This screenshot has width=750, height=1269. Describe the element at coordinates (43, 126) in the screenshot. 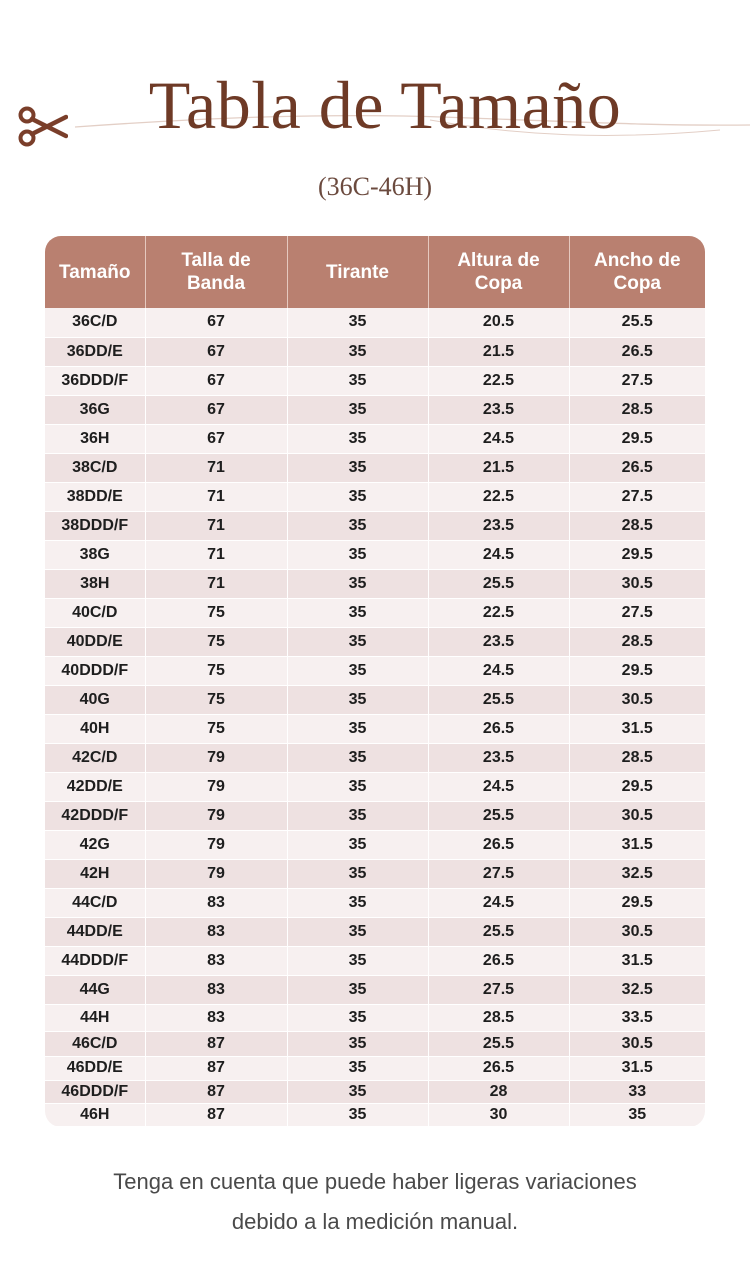

I see `scissors-icon` at that location.